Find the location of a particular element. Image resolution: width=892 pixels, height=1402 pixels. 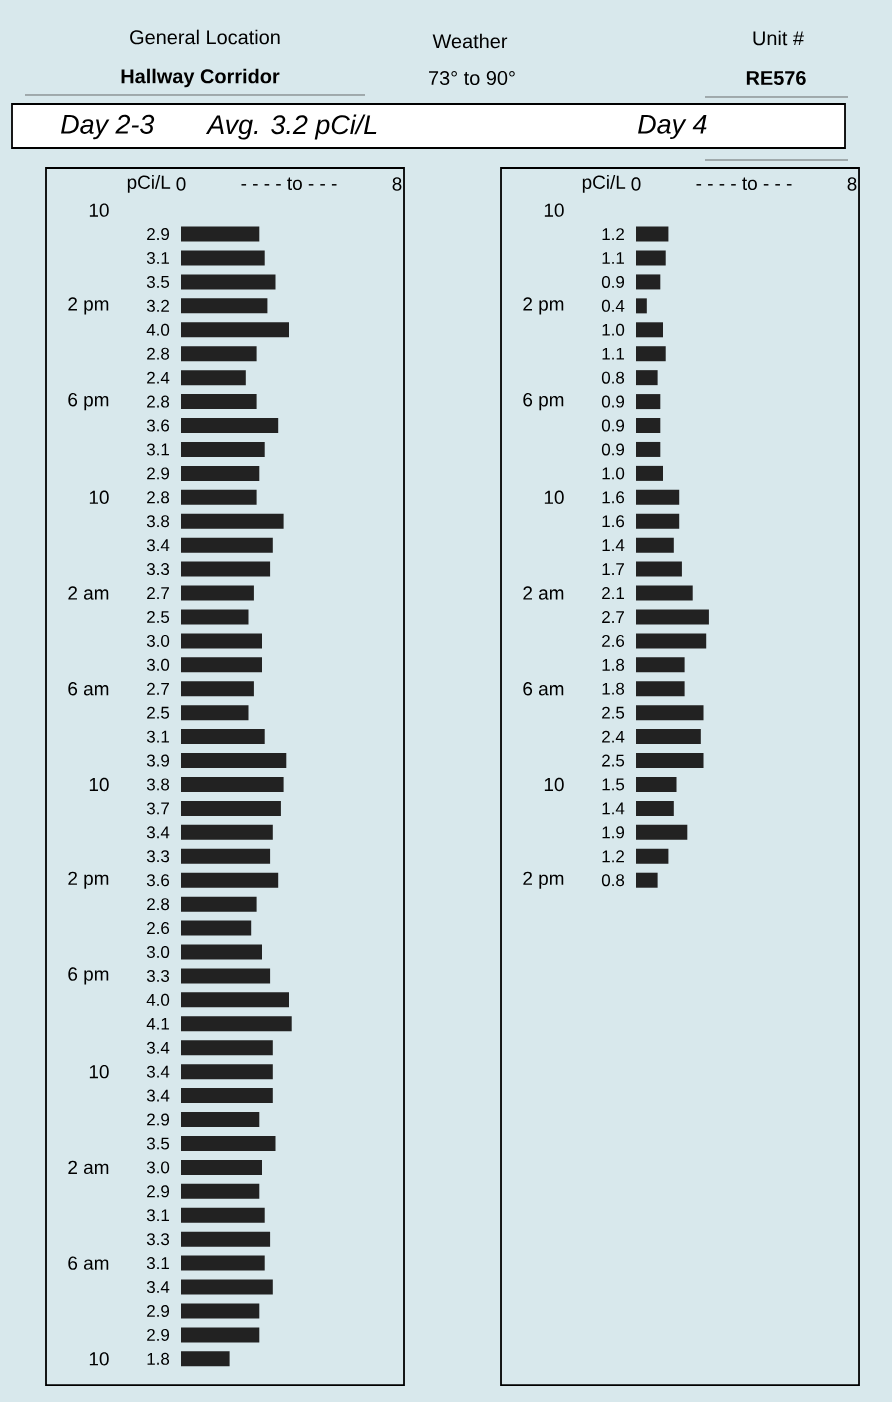

data-label: 3.9 is located at coordinates (158, 760).